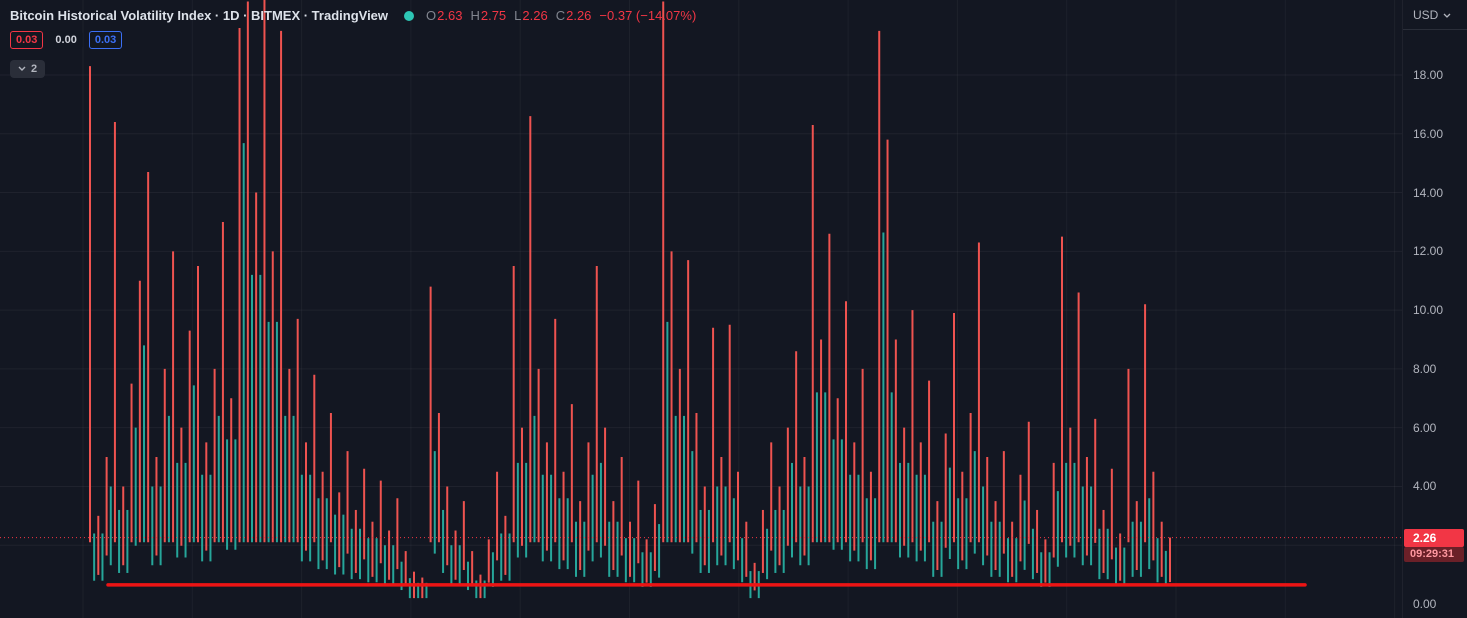  I want to click on price-tick: 14.00, so click(1428, 192).